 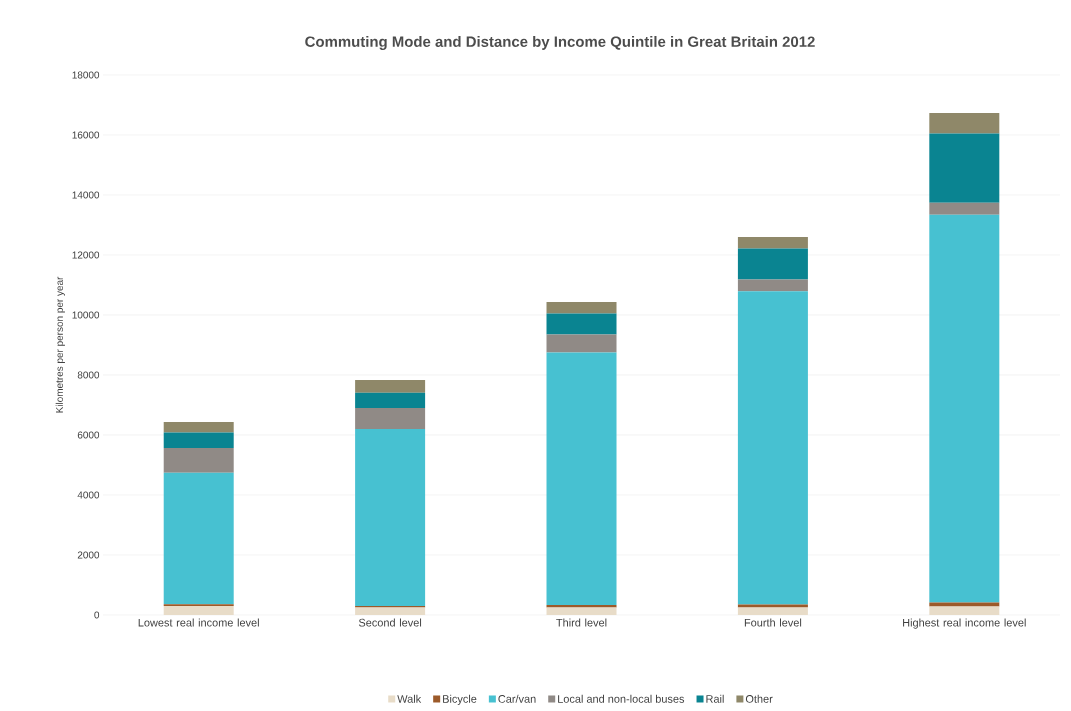 What do you see at coordinates (460, 699) in the screenshot?
I see `legend-label: Bicycle` at bounding box center [460, 699].